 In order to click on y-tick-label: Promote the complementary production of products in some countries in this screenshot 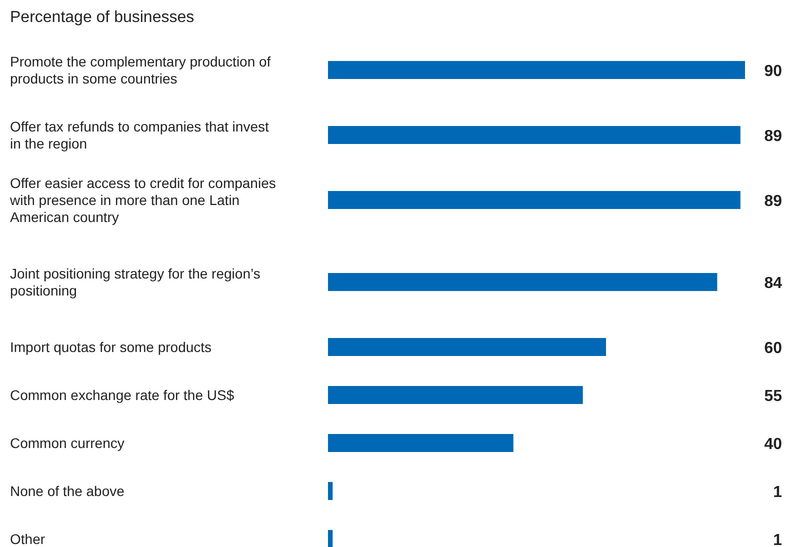, I will do `click(140, 70)`.